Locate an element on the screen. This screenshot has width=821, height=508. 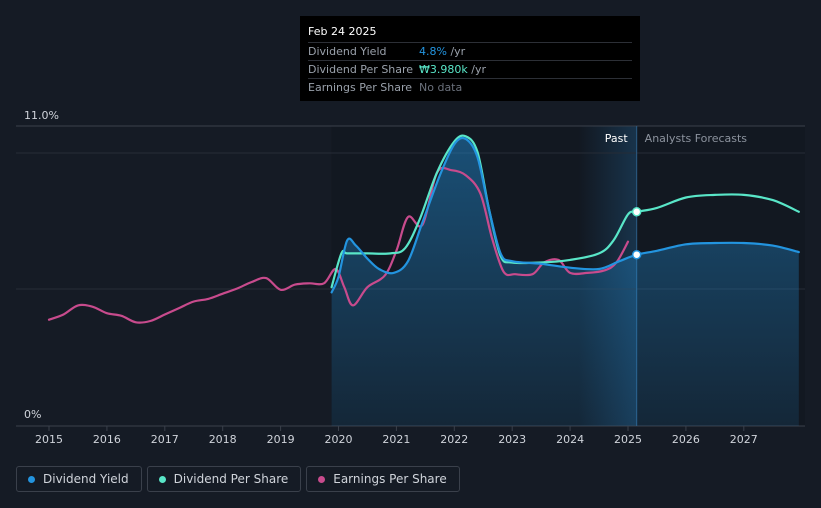
x-tick-label: 2024 is located at coordinates (570, 439).